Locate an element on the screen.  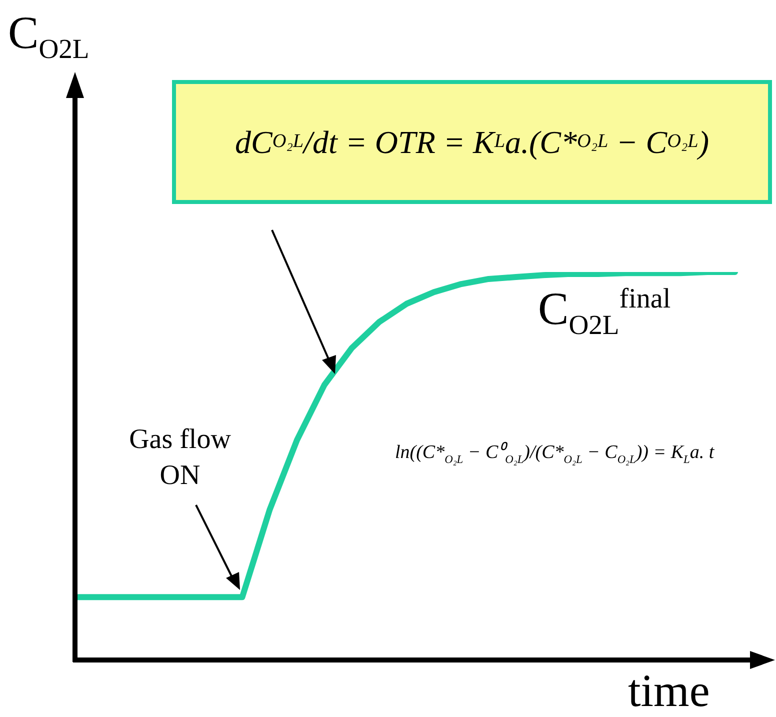
text: C$_{O2L}$ is located at coordinates (49, 35).